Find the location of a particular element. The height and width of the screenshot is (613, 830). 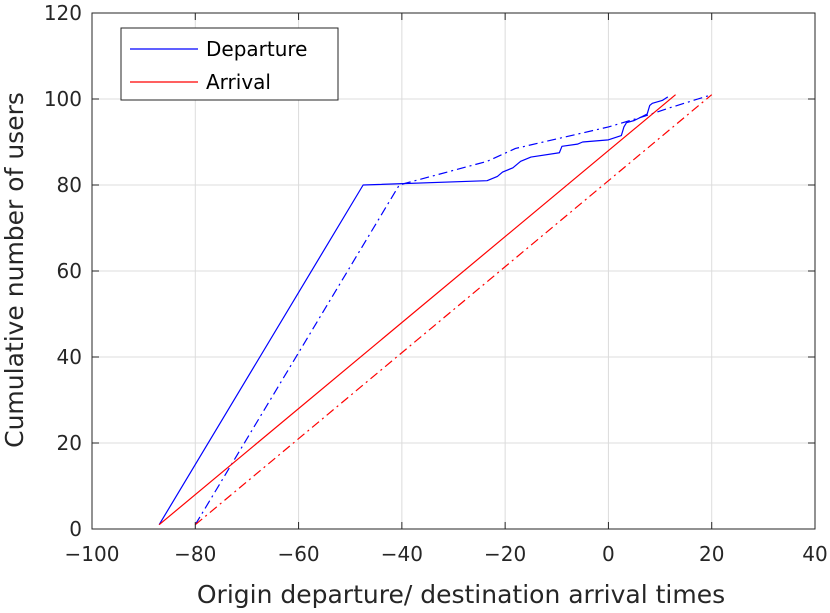

x-tick-label: −100 is located at coordinates (92, 554).